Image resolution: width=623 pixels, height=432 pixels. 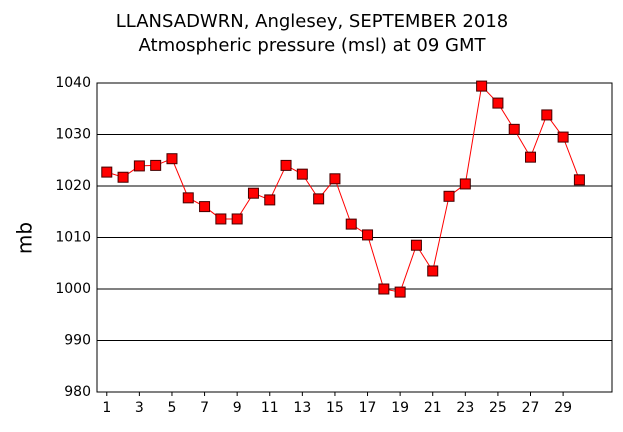 What do you see at coordinates (433, 408) in the screenshot?
I see `x-tick-label: 21` at bounding box center [433, 408].